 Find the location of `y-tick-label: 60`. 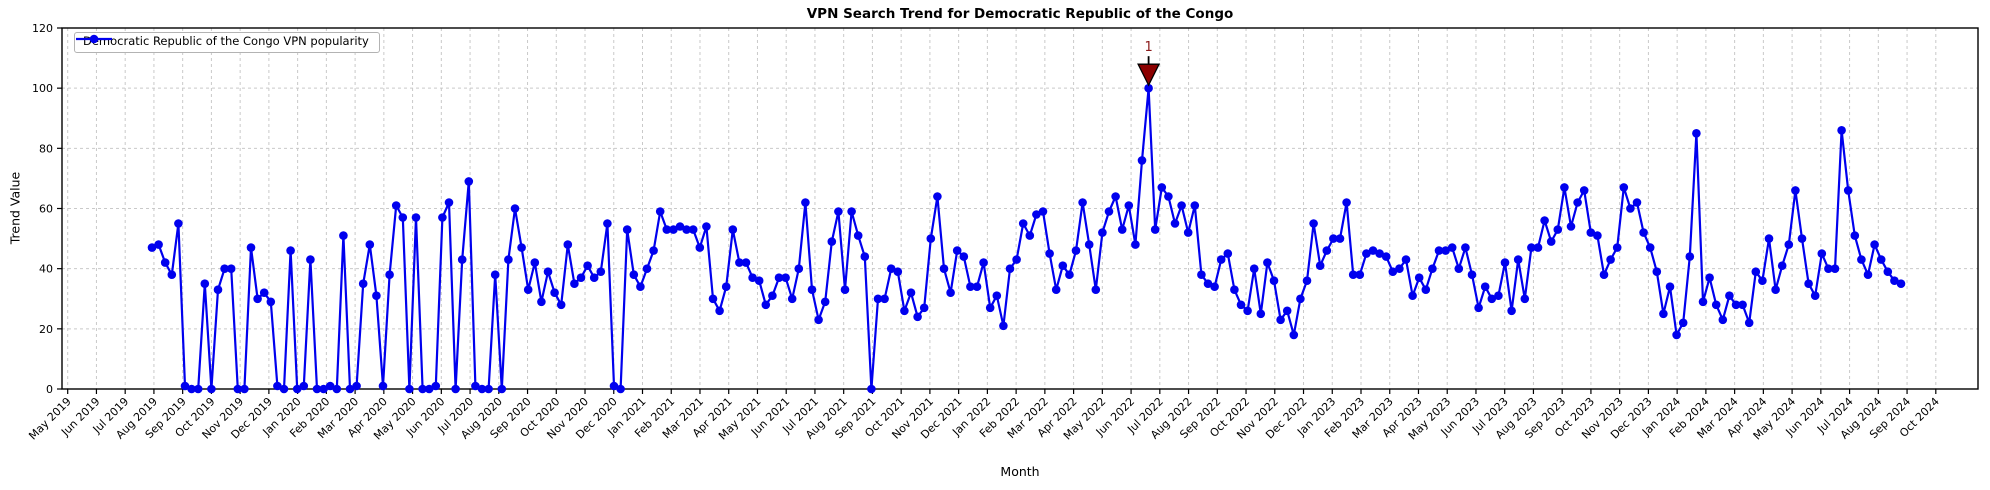

y-tick-label: 60 is located at coordinates (46, 209).